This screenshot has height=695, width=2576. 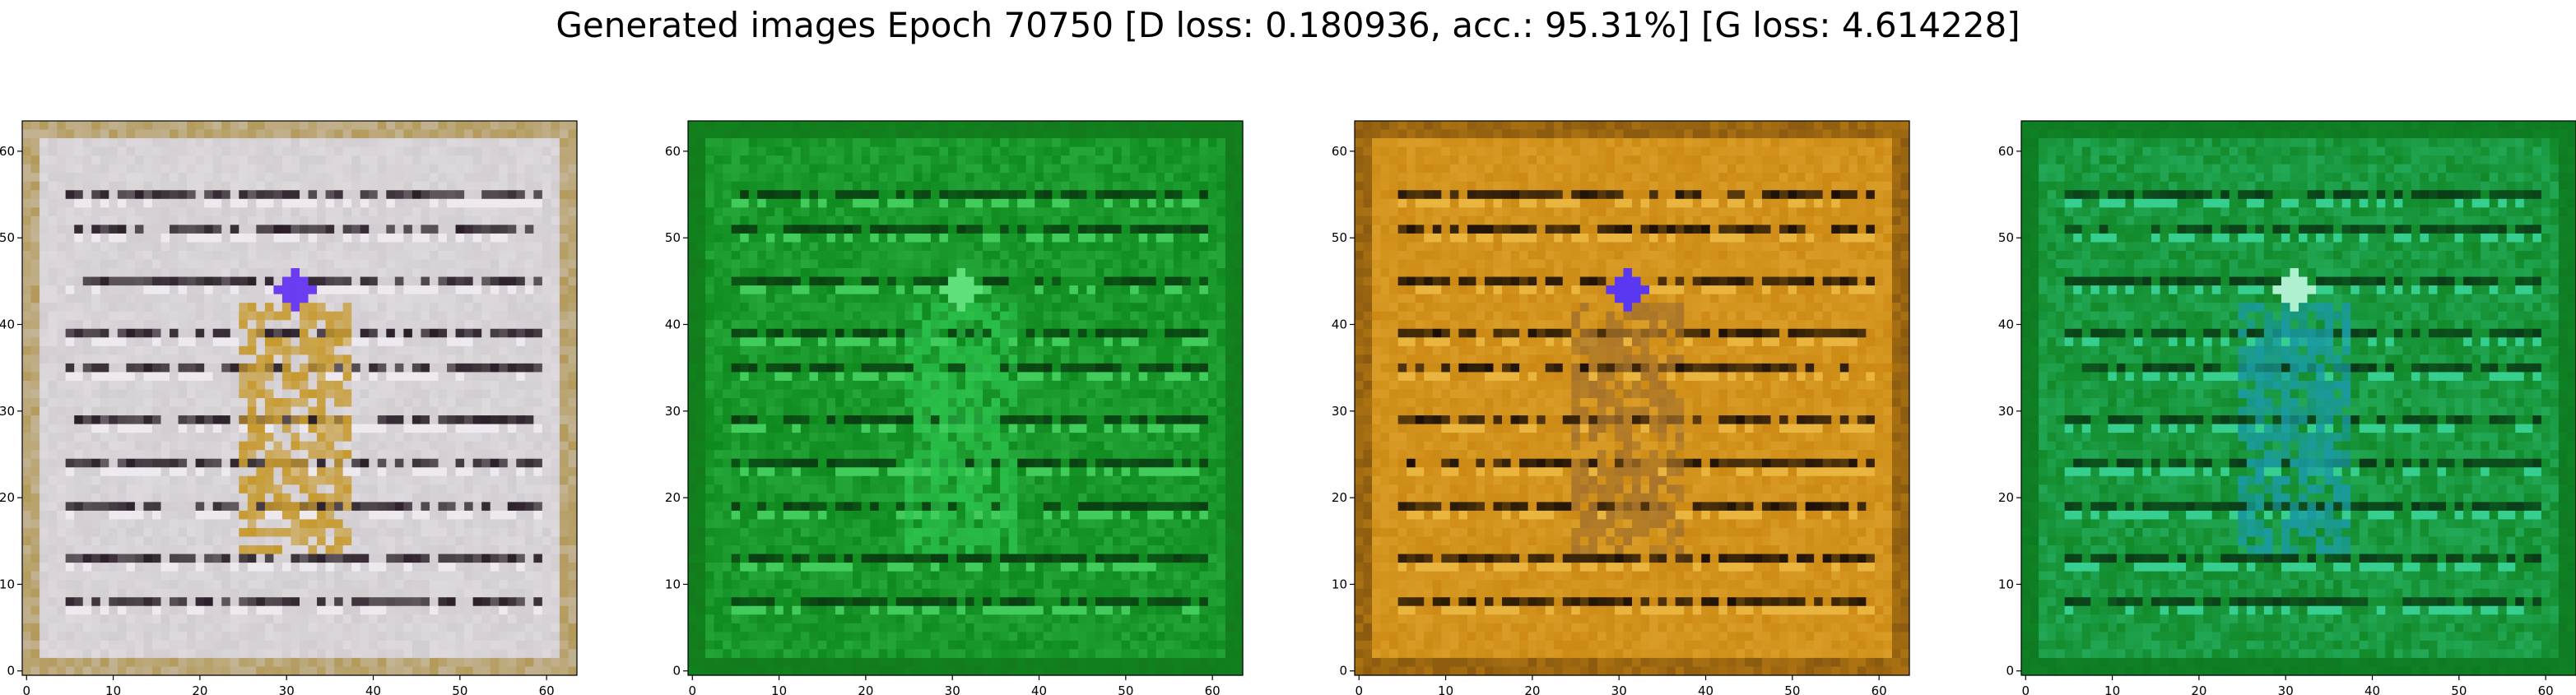 What do you see at coordinates (7, 324) in the screenshot?
I see `y-tick-label: 40` at bounding box center [7, 324].